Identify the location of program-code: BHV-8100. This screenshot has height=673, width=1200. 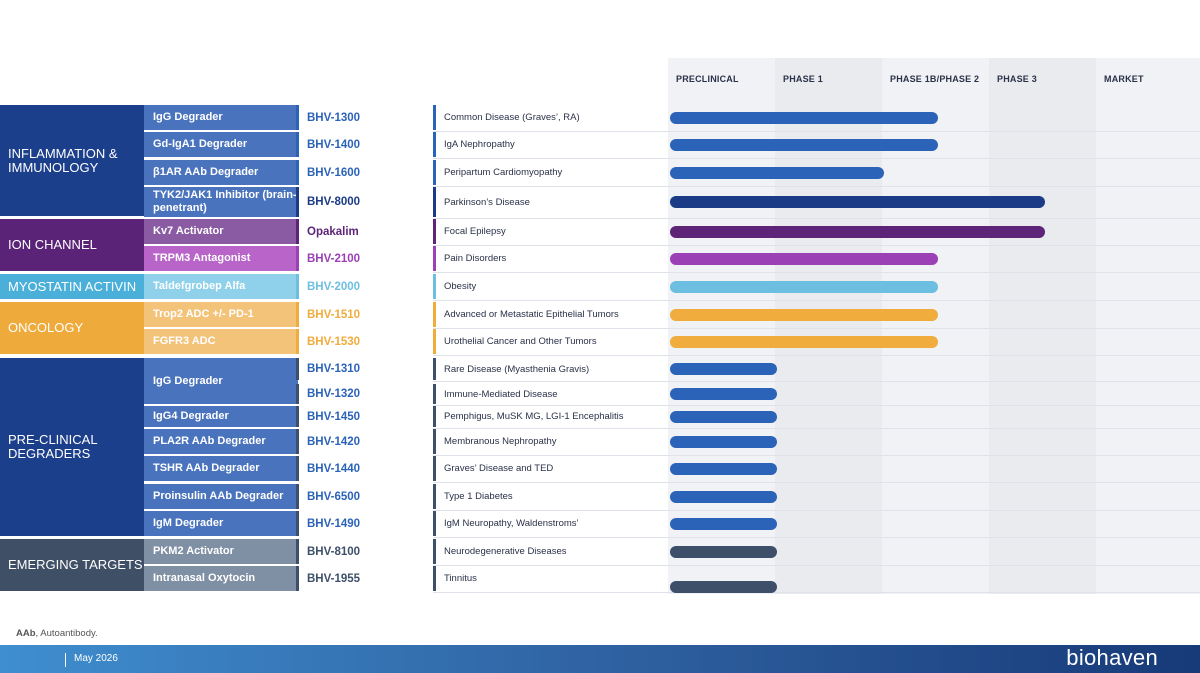
(334, 551).